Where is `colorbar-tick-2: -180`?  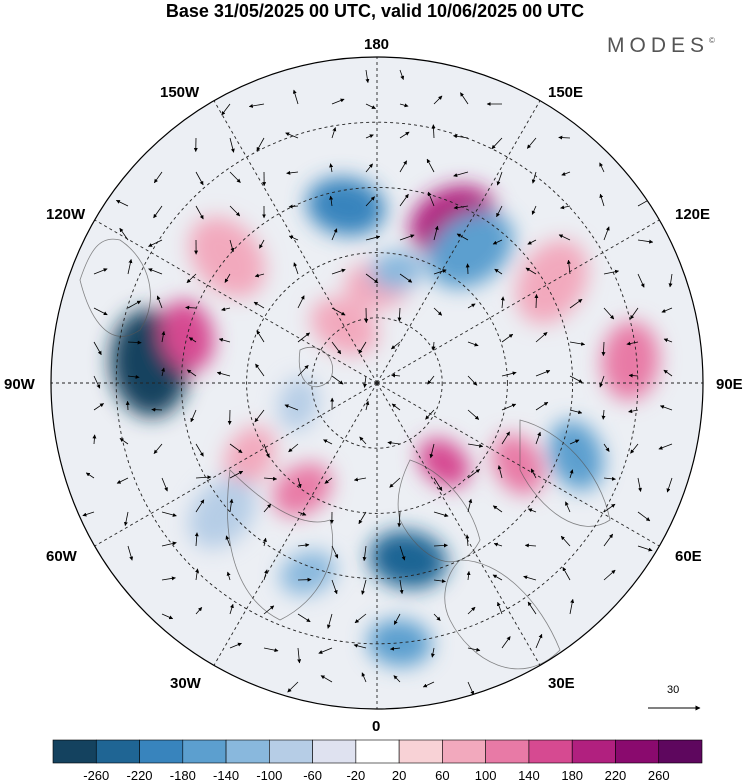 colorbar-tick-2: -180 is located at coordinates (182, 775).